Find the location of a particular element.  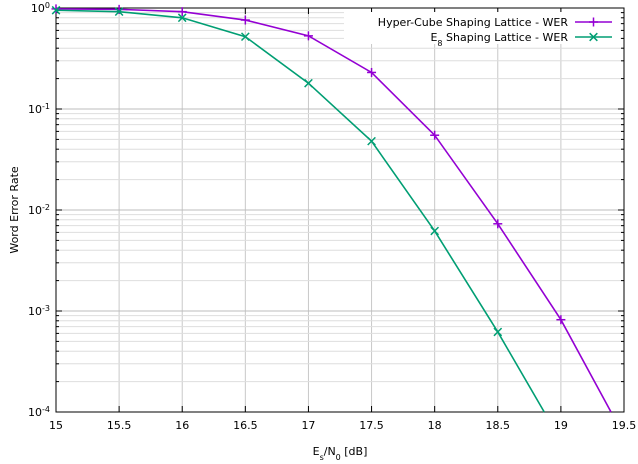

legend-label: Hyper-Cube Shaping Lattice - WER is located at coordinates (473, 22).